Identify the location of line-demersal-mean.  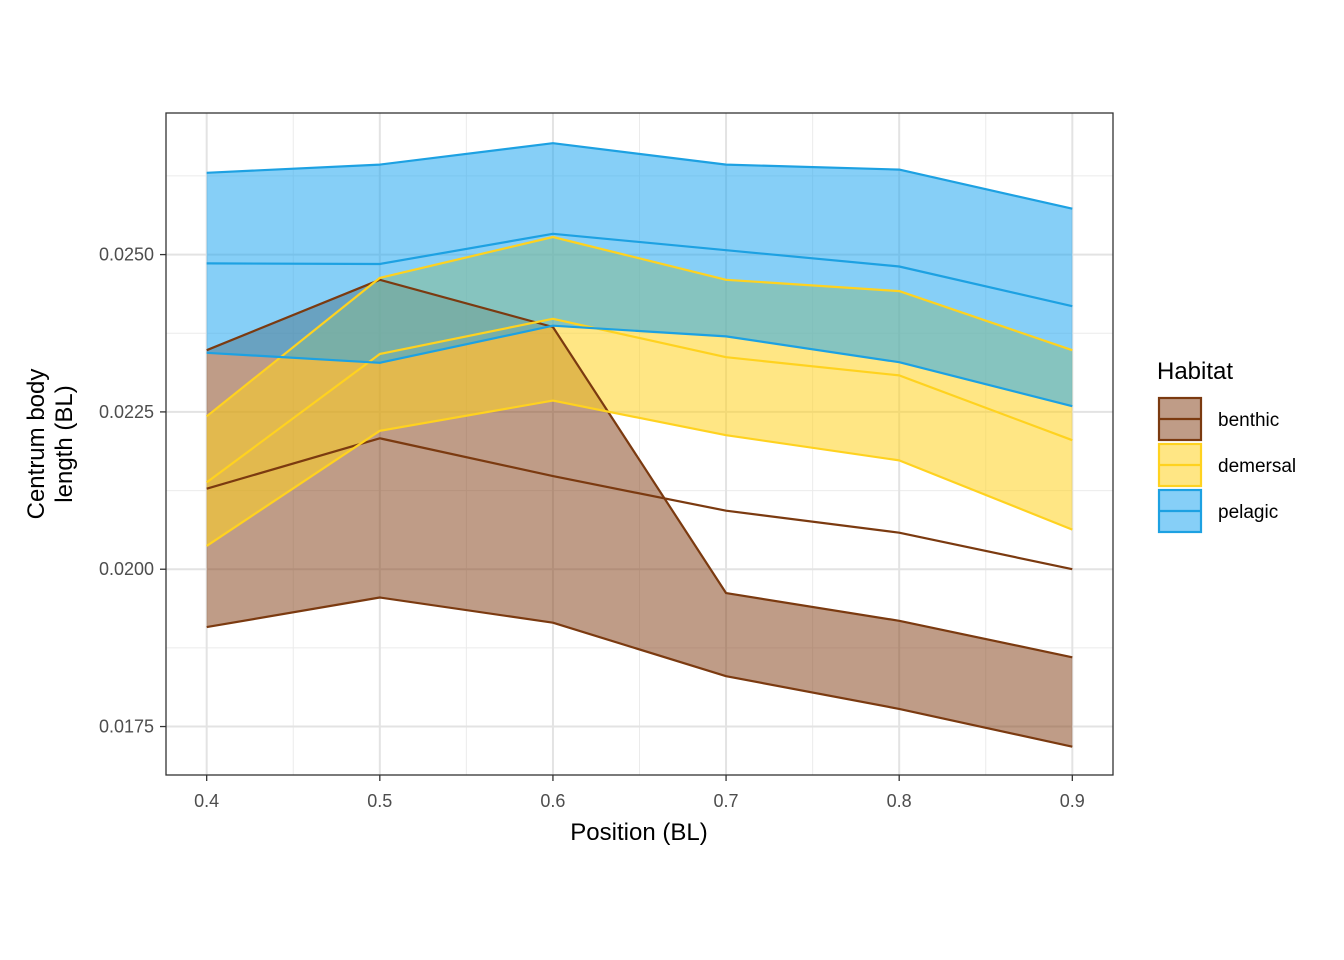
(639, 400).